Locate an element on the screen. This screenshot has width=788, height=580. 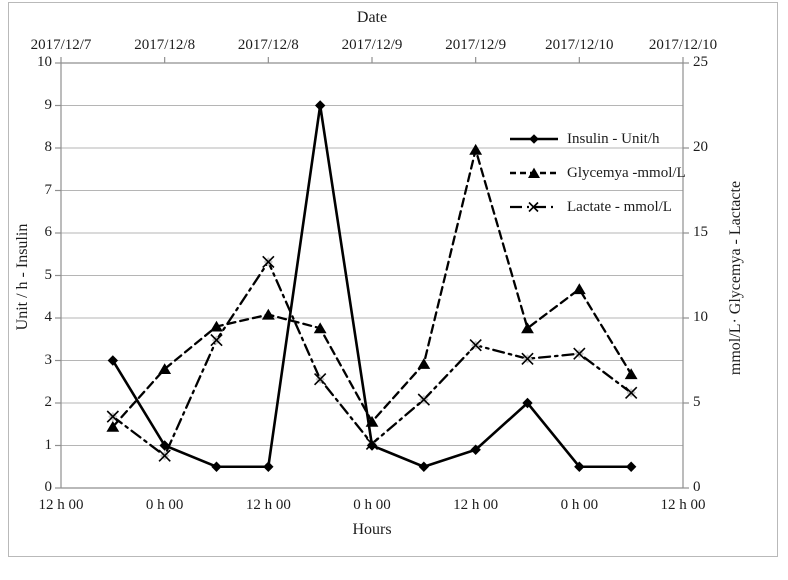
y-right-tick-label: 10 is located at coordinates (700, 317).